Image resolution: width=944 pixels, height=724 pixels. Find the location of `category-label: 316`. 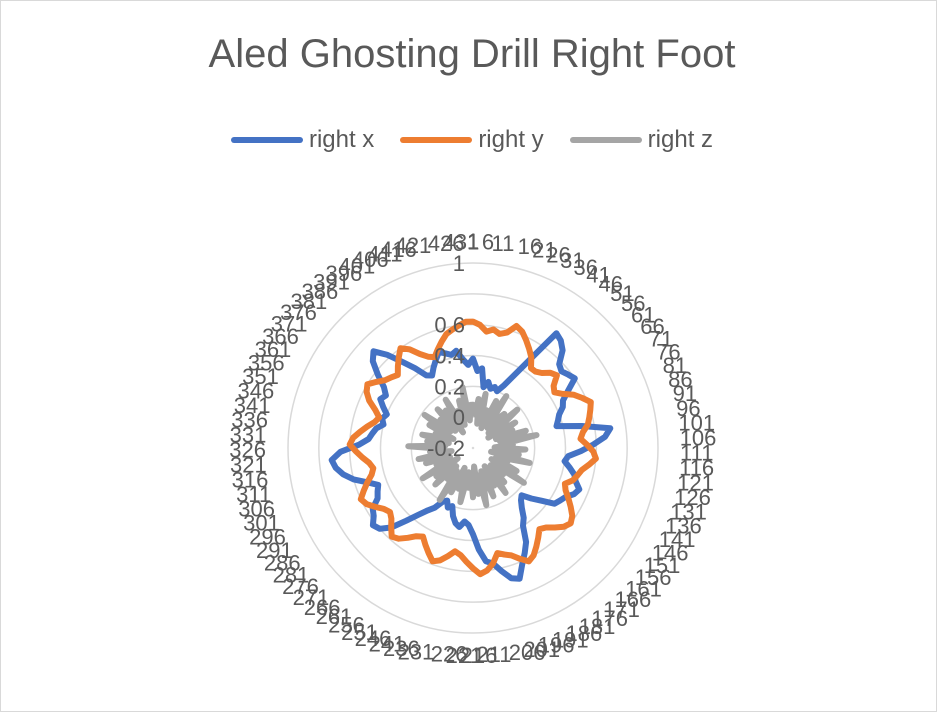

category-label: 316 is located at coordinates (250, 479).